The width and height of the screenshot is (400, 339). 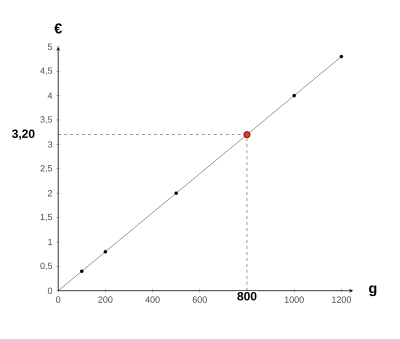 I want to click on y-tick-label: 3,5, so click(x=46, y=120).